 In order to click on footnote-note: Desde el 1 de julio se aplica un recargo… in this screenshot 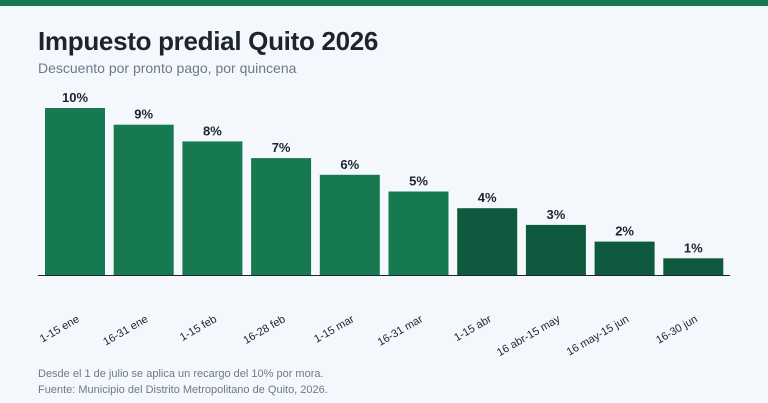, I will do `click(181, 374)`.